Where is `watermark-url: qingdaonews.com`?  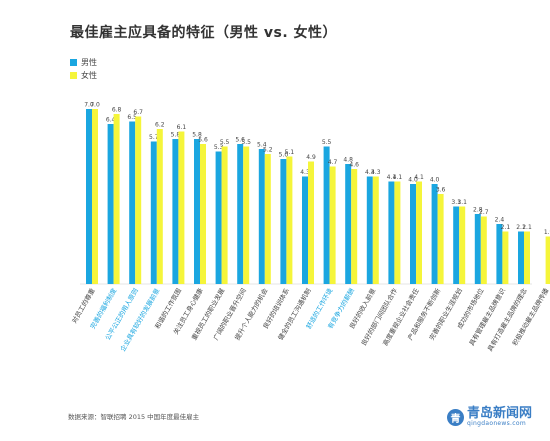
watermark-url: qingdaonews.com is located at coordinates (496, 423).